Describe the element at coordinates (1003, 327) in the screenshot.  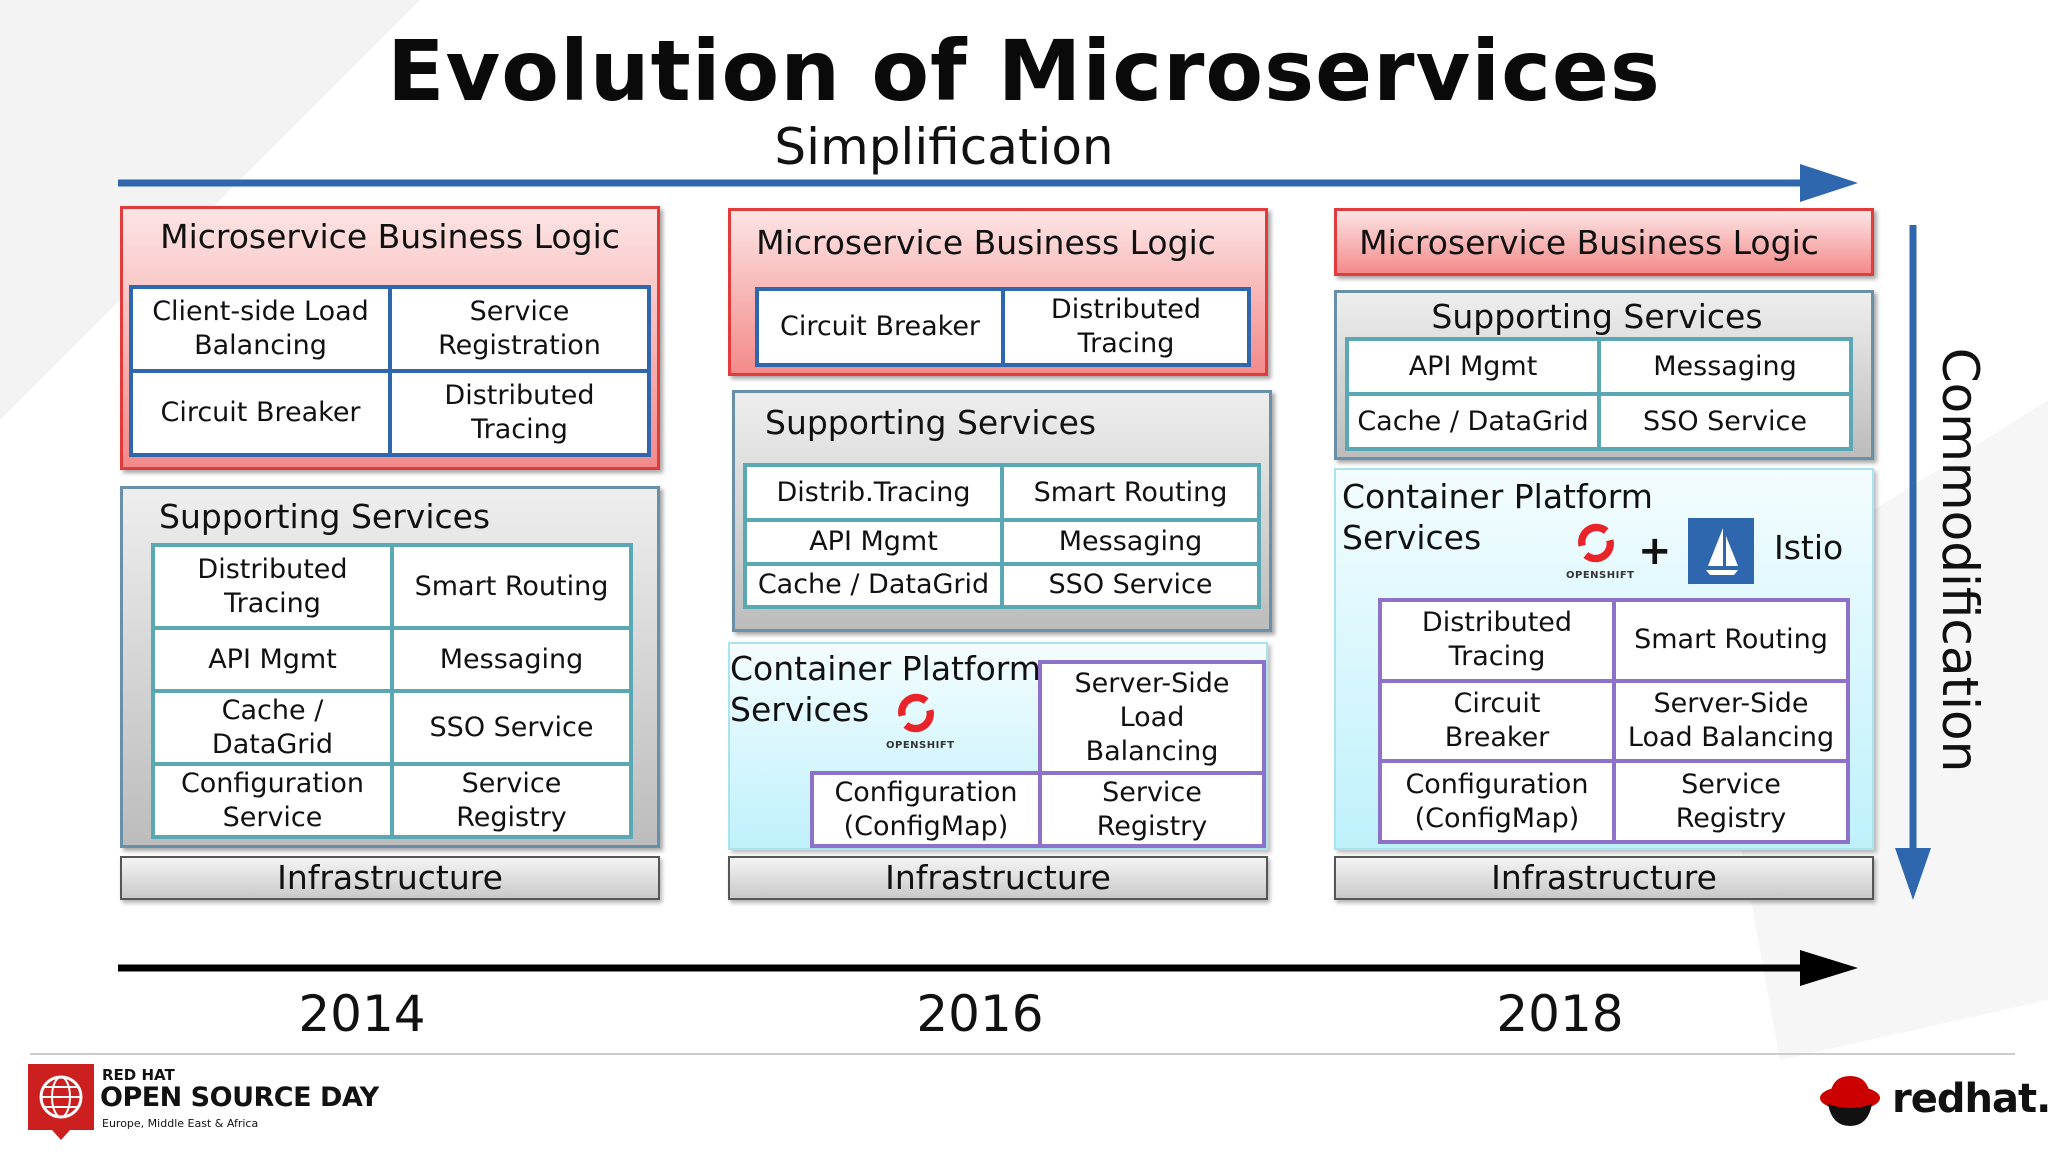
I see `business-logic-grid: Circuit Breaker Distributed Tracing` at that location.